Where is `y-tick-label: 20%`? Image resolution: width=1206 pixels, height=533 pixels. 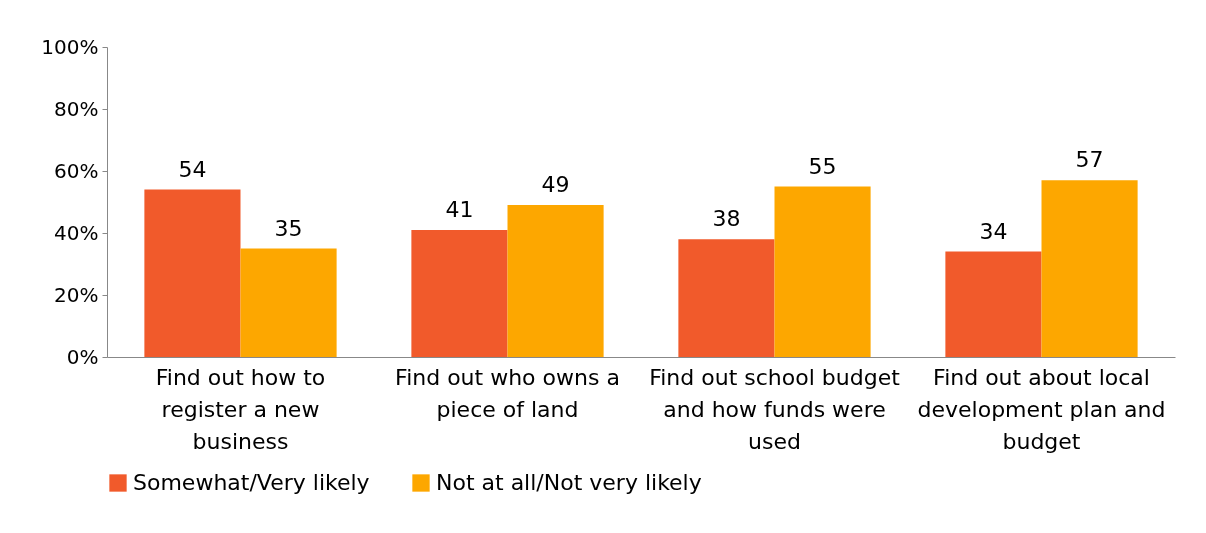 y-tick-label: 20% is located at coordinates (76, 294).